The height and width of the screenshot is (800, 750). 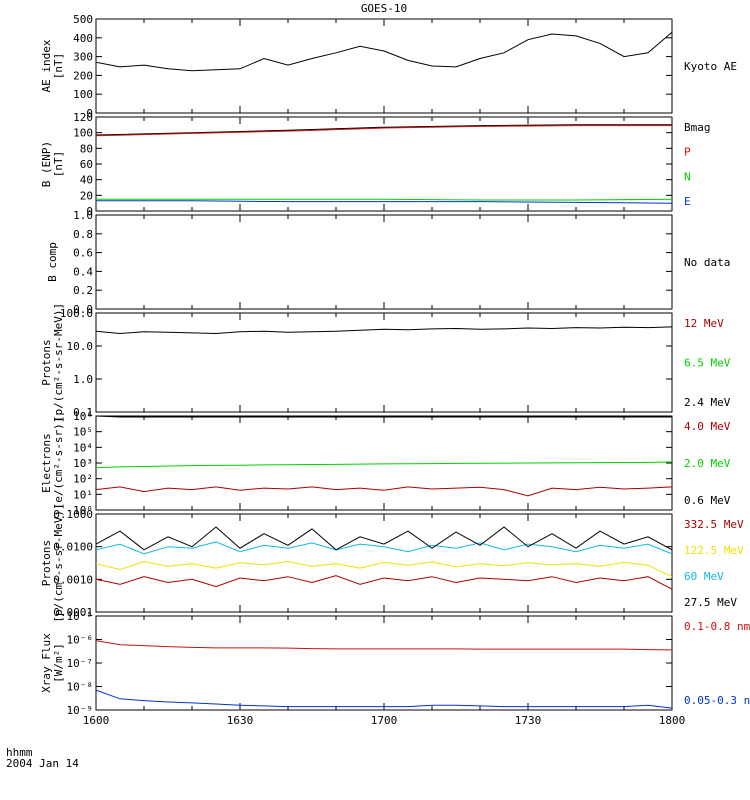 What do you see at coordinates (46, 164) in the screenshot?
I see `y-axis-label: B (ENP)` at bounding box center [46, 164].